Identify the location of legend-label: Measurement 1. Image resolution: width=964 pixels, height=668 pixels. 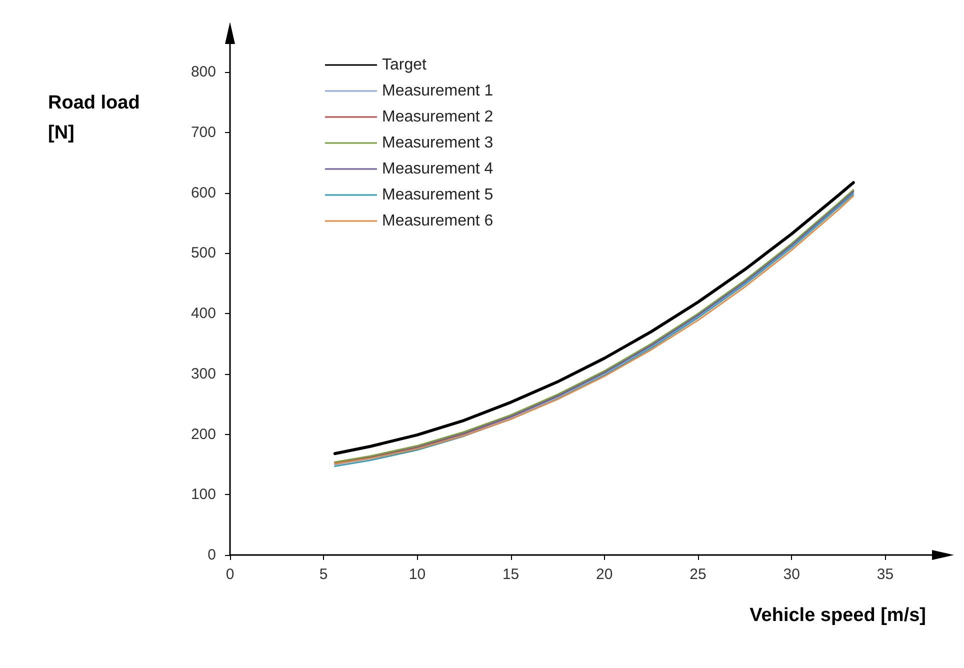
(438, 91).